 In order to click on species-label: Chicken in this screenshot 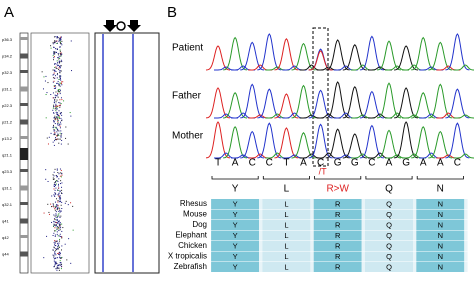, I will do `click(192, 245)`.